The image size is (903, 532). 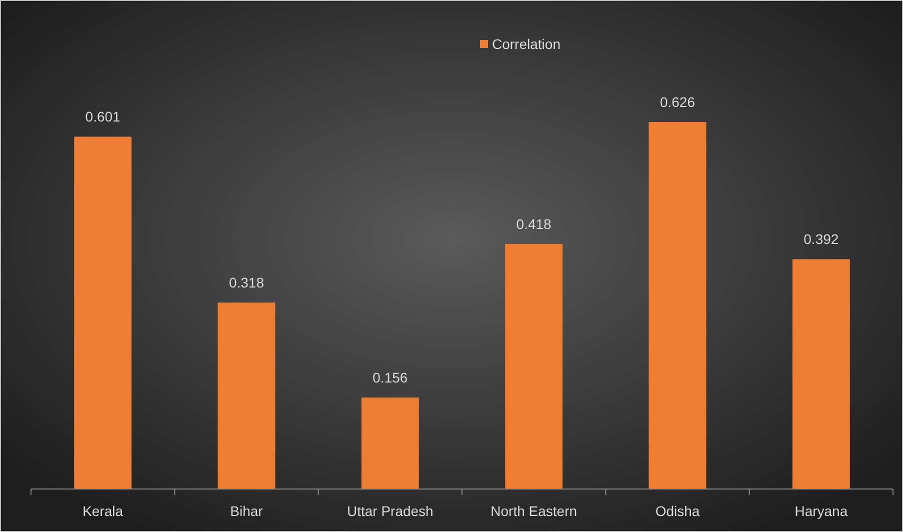 What do you see at coordinates (526, 44) in the screenshot?
I see `legend-label: Correlation` at bounding box center [526, 44].